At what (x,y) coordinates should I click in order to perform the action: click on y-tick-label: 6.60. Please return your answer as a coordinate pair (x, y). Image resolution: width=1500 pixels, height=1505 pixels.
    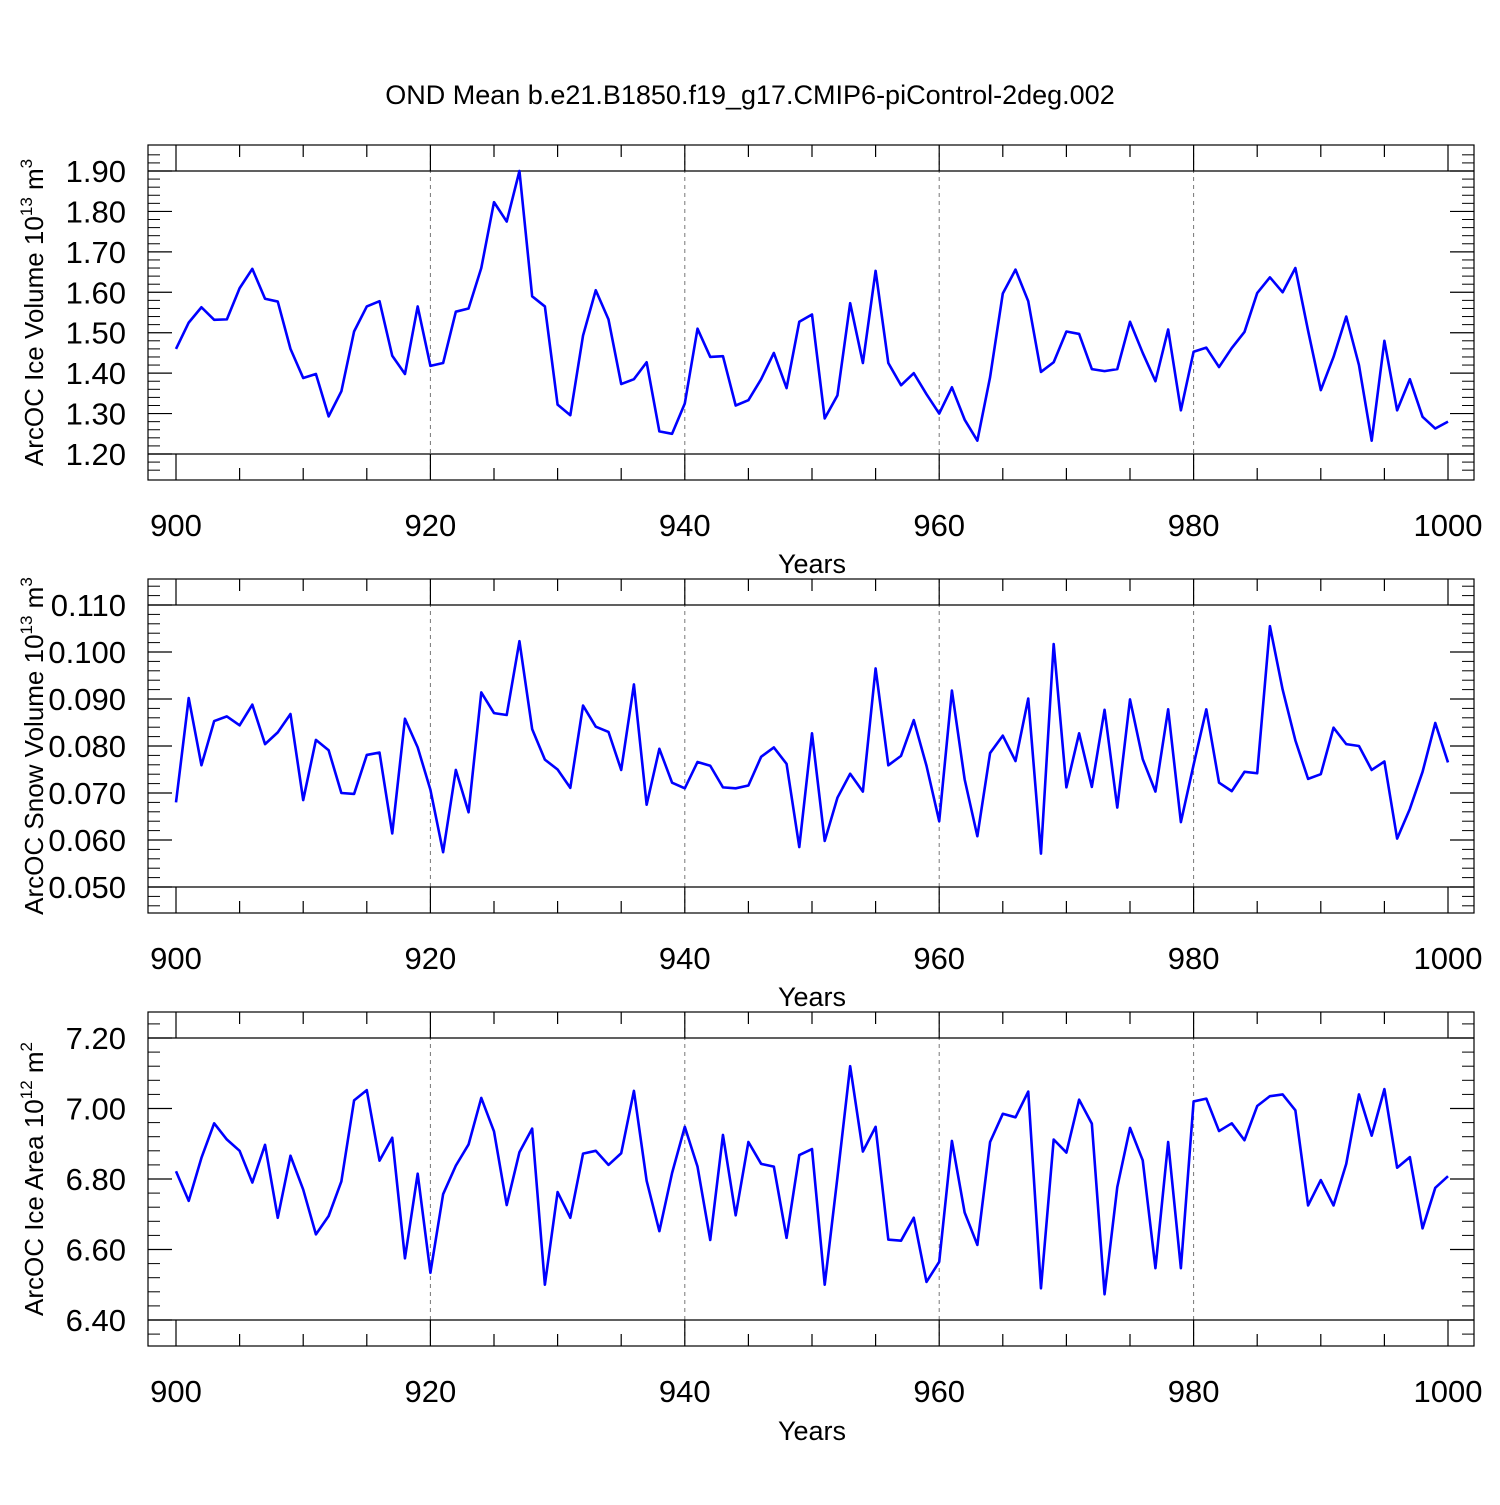
    Looking at the image, I should click on (96, 1250).